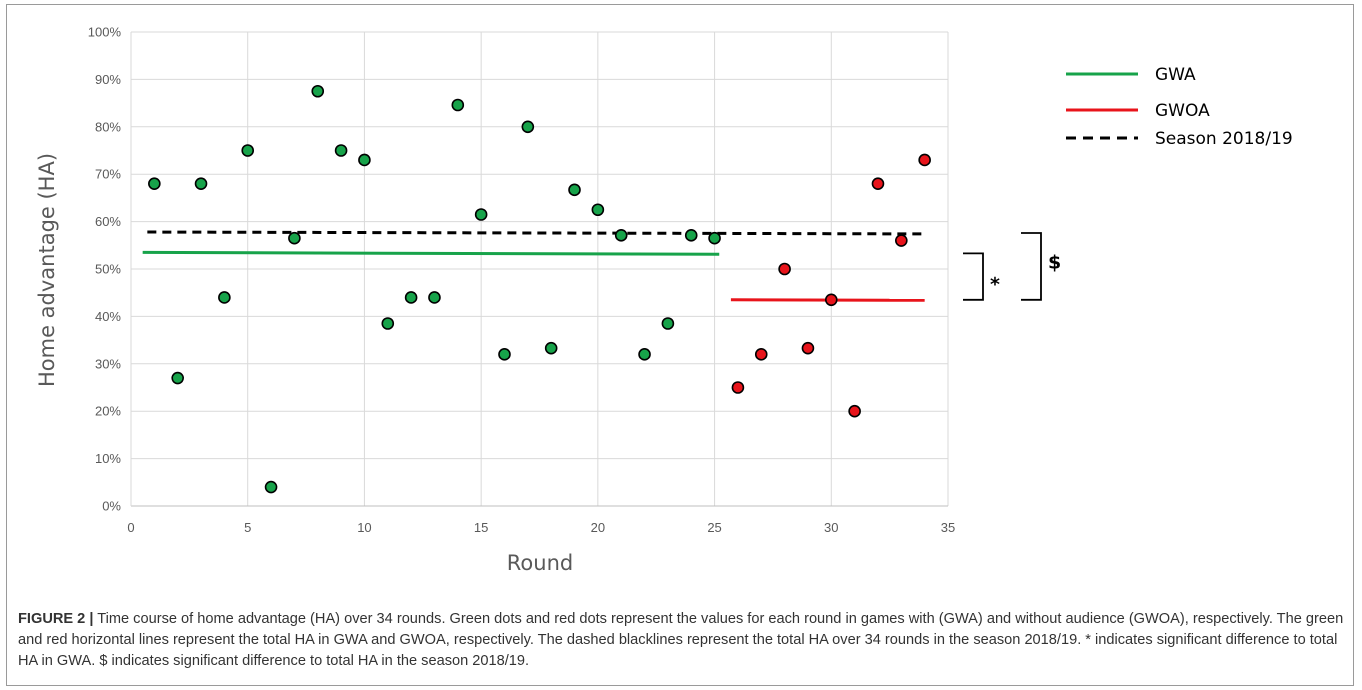  What do you see at coordinates (108, 269) in the screenshot?
I see `y-tick-label: 50%` at bounding box center [108, 269].